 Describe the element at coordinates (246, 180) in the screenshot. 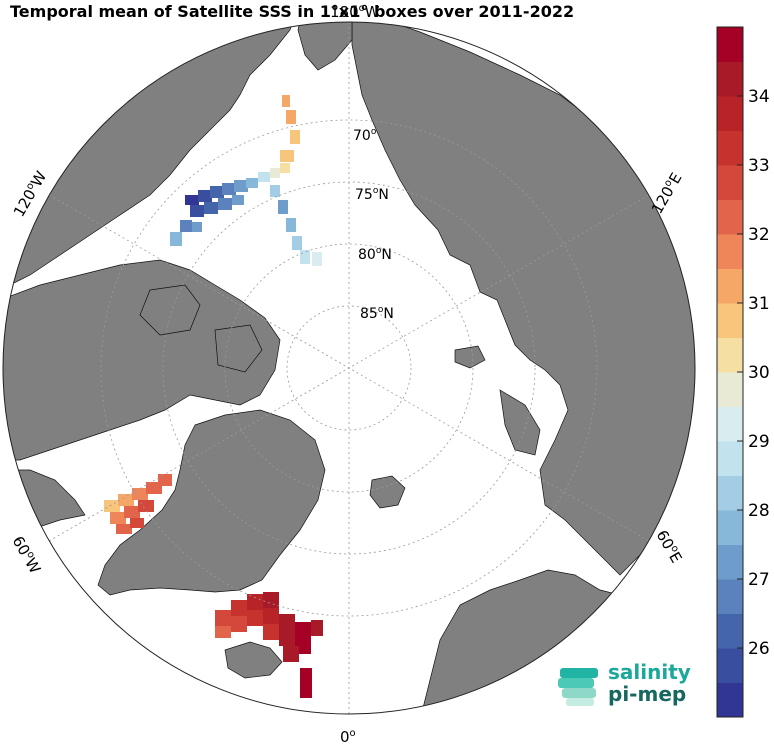

I see `sss-cells-beaufort` at that location.